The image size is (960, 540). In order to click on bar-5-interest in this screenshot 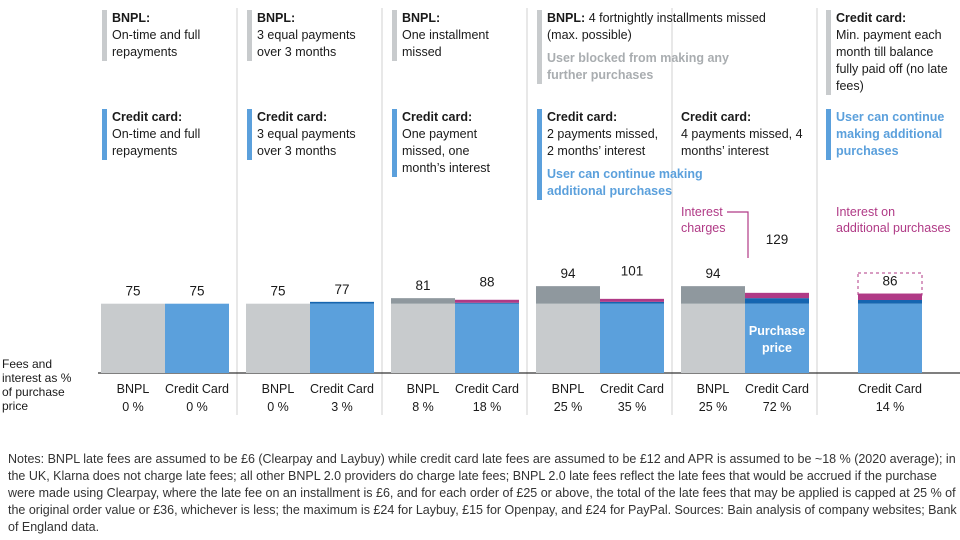, I will do `click(423, 301)`.